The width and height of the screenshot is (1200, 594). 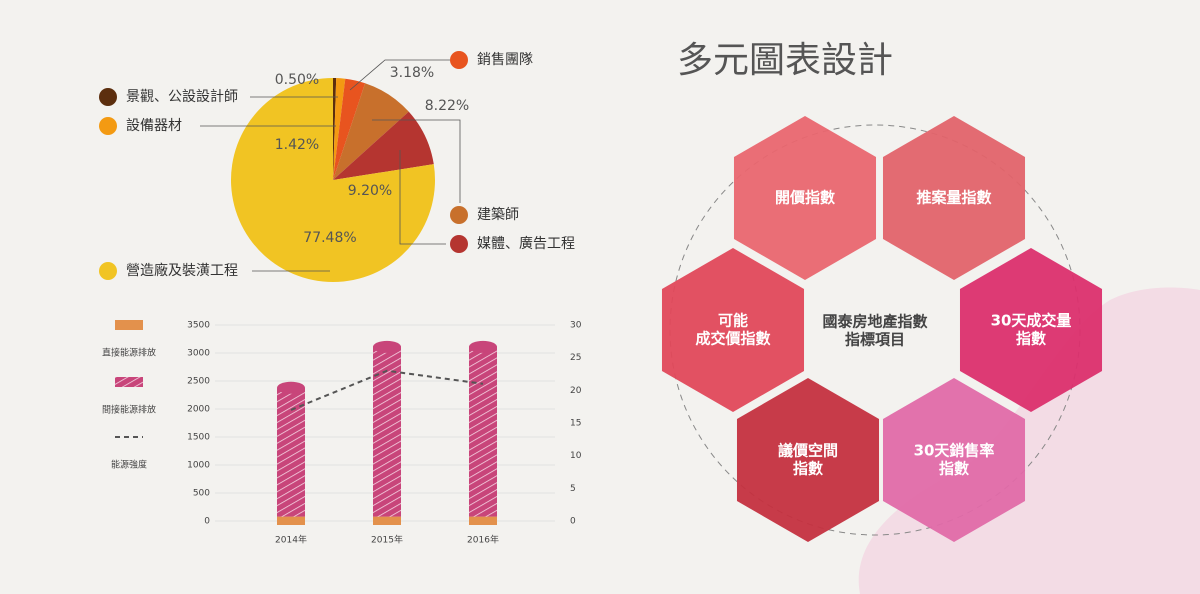 What do you see at coordinates (291, 540) in the screenshot?
I see `x-tick-label: 2014年` at bounding box center [291, 540].